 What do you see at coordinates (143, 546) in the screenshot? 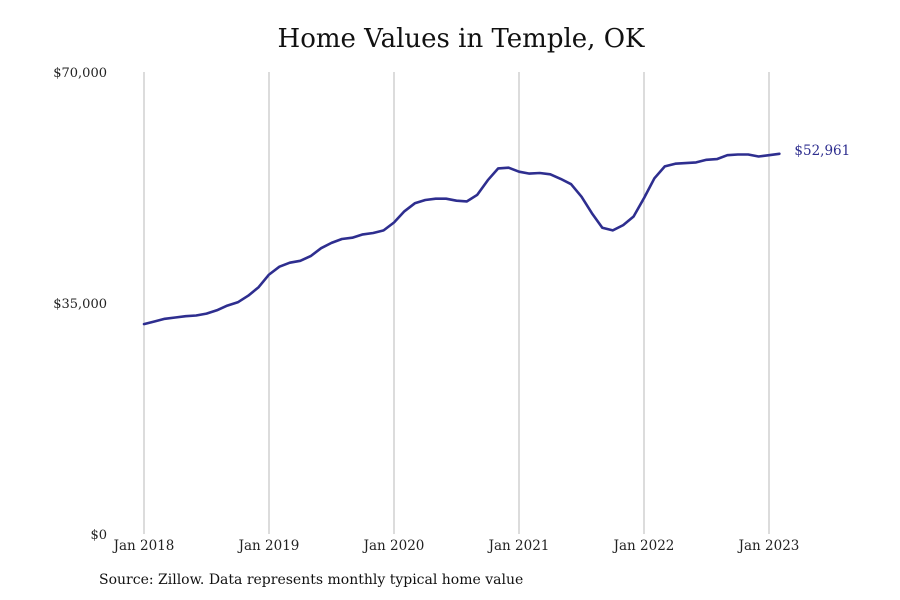
I see `x-tick-label: Jan 2018` at bounding box center [143, 546].